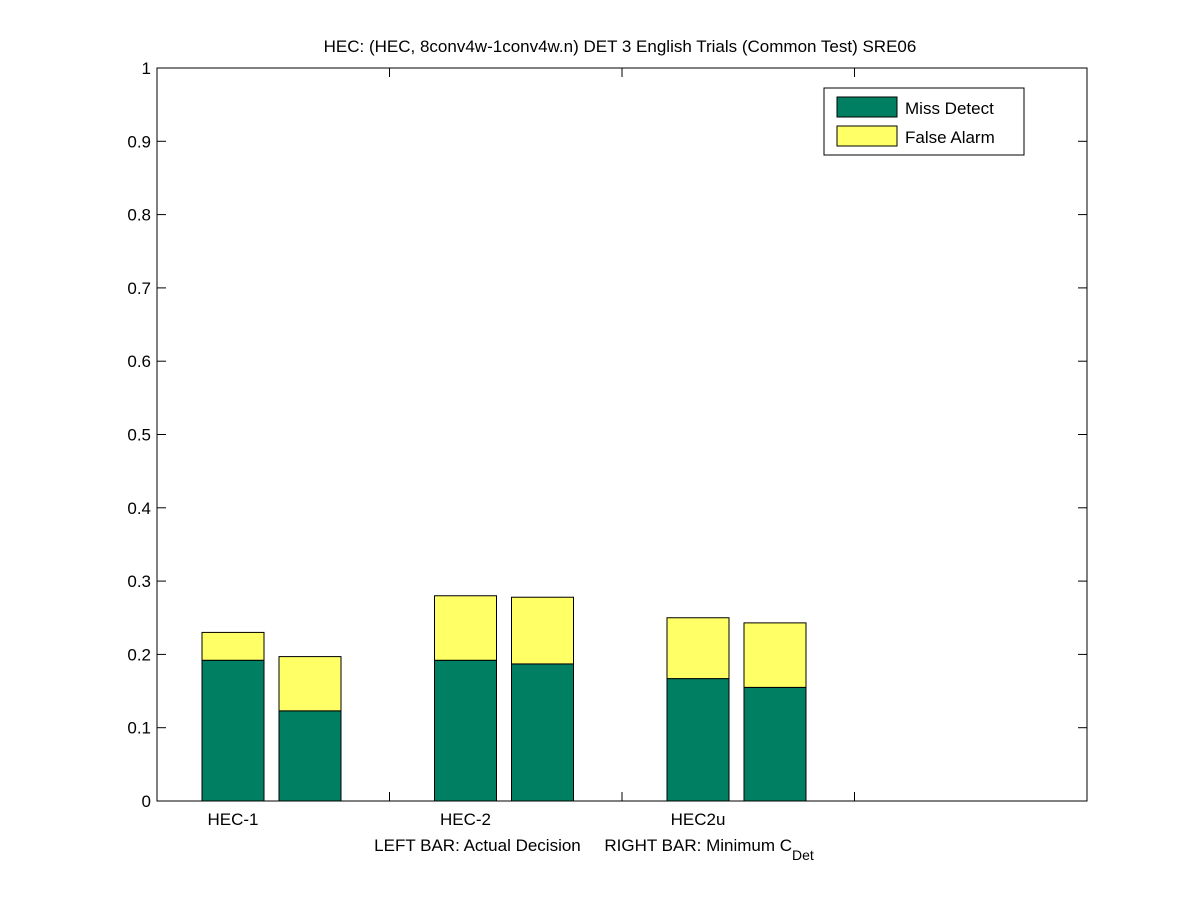 The width and height of the screenshot is (1201, 905). Describe the element at coordinates (310, 756) in the screenshot. I see `bar-hec-1-minimum-miss-detect` at that location.